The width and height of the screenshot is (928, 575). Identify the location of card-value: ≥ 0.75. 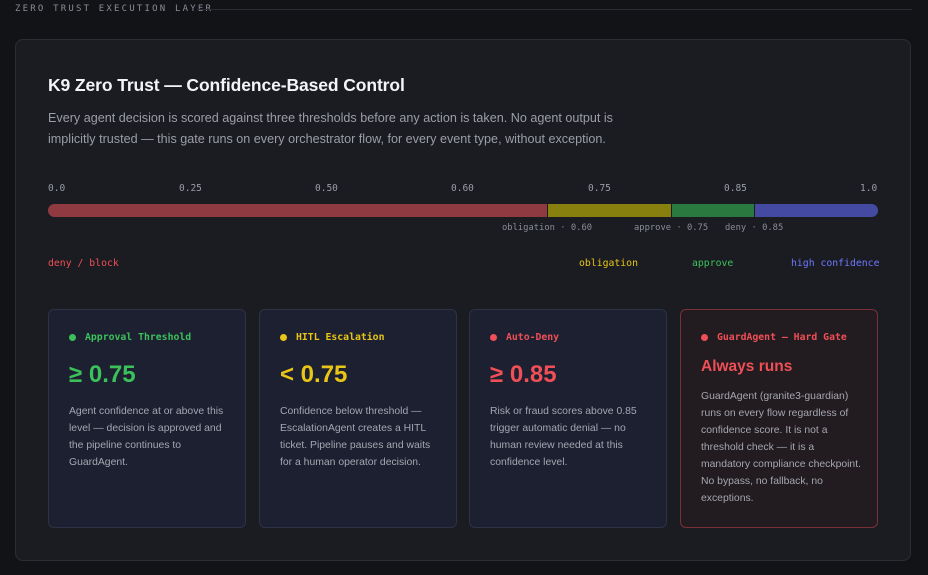
(102, 374).